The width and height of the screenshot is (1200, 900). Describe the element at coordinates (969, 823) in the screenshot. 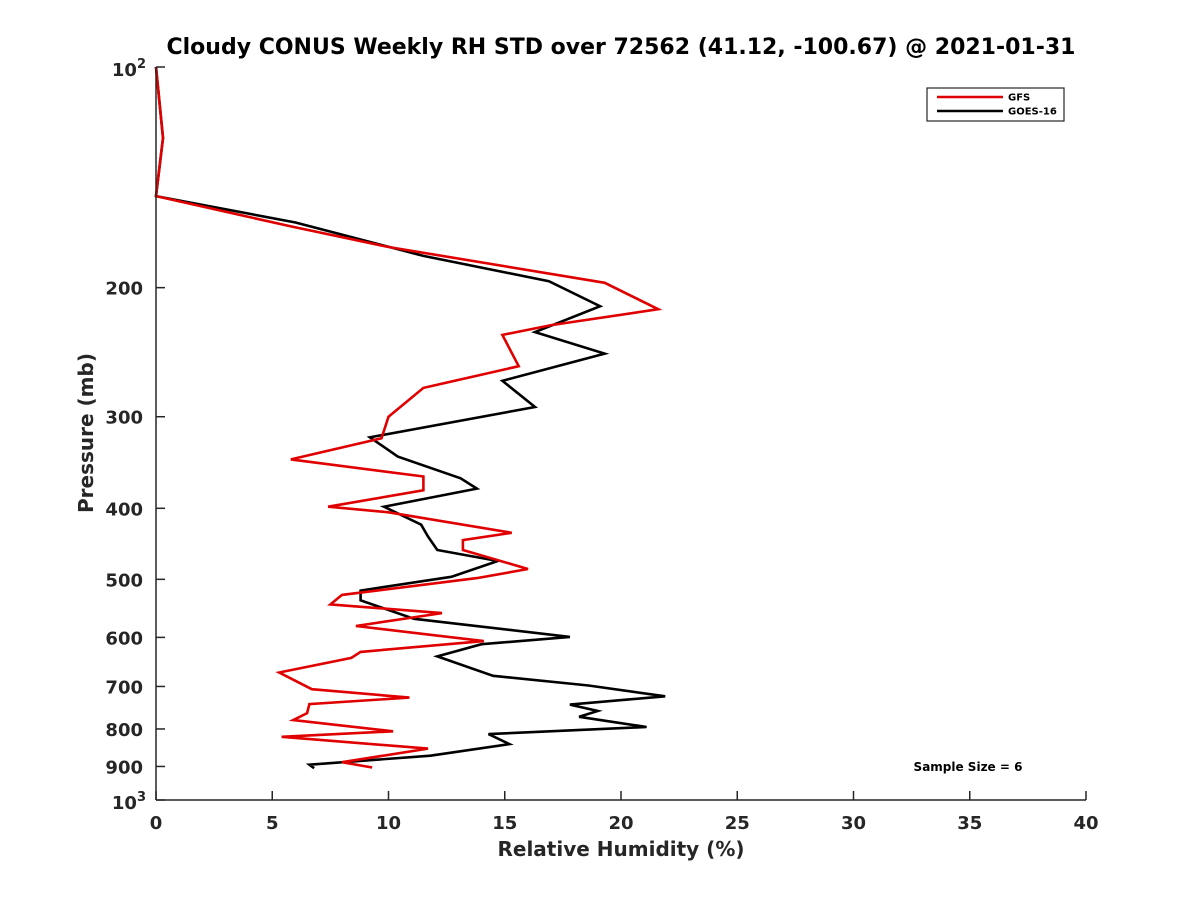

I see `x-tick-label: 35` at that location.